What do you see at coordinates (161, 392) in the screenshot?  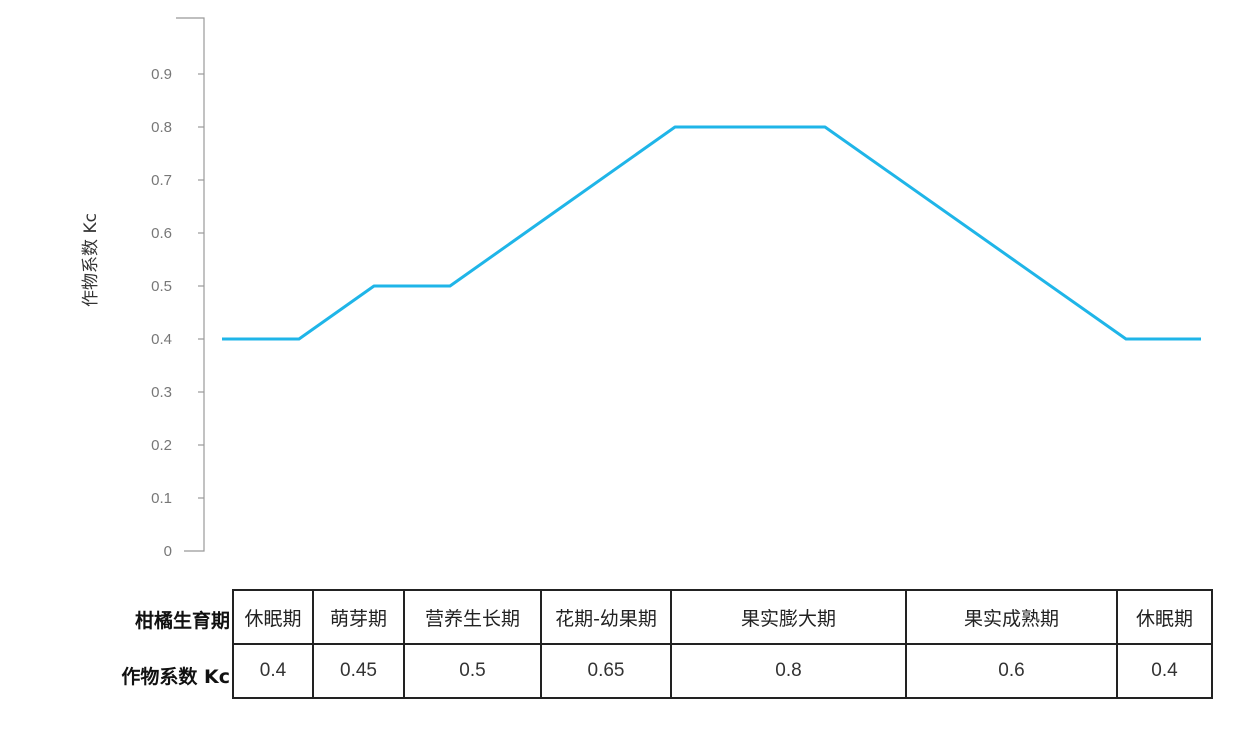 I see `y-tick-label: 0.3` at bounding box center [161, 392].